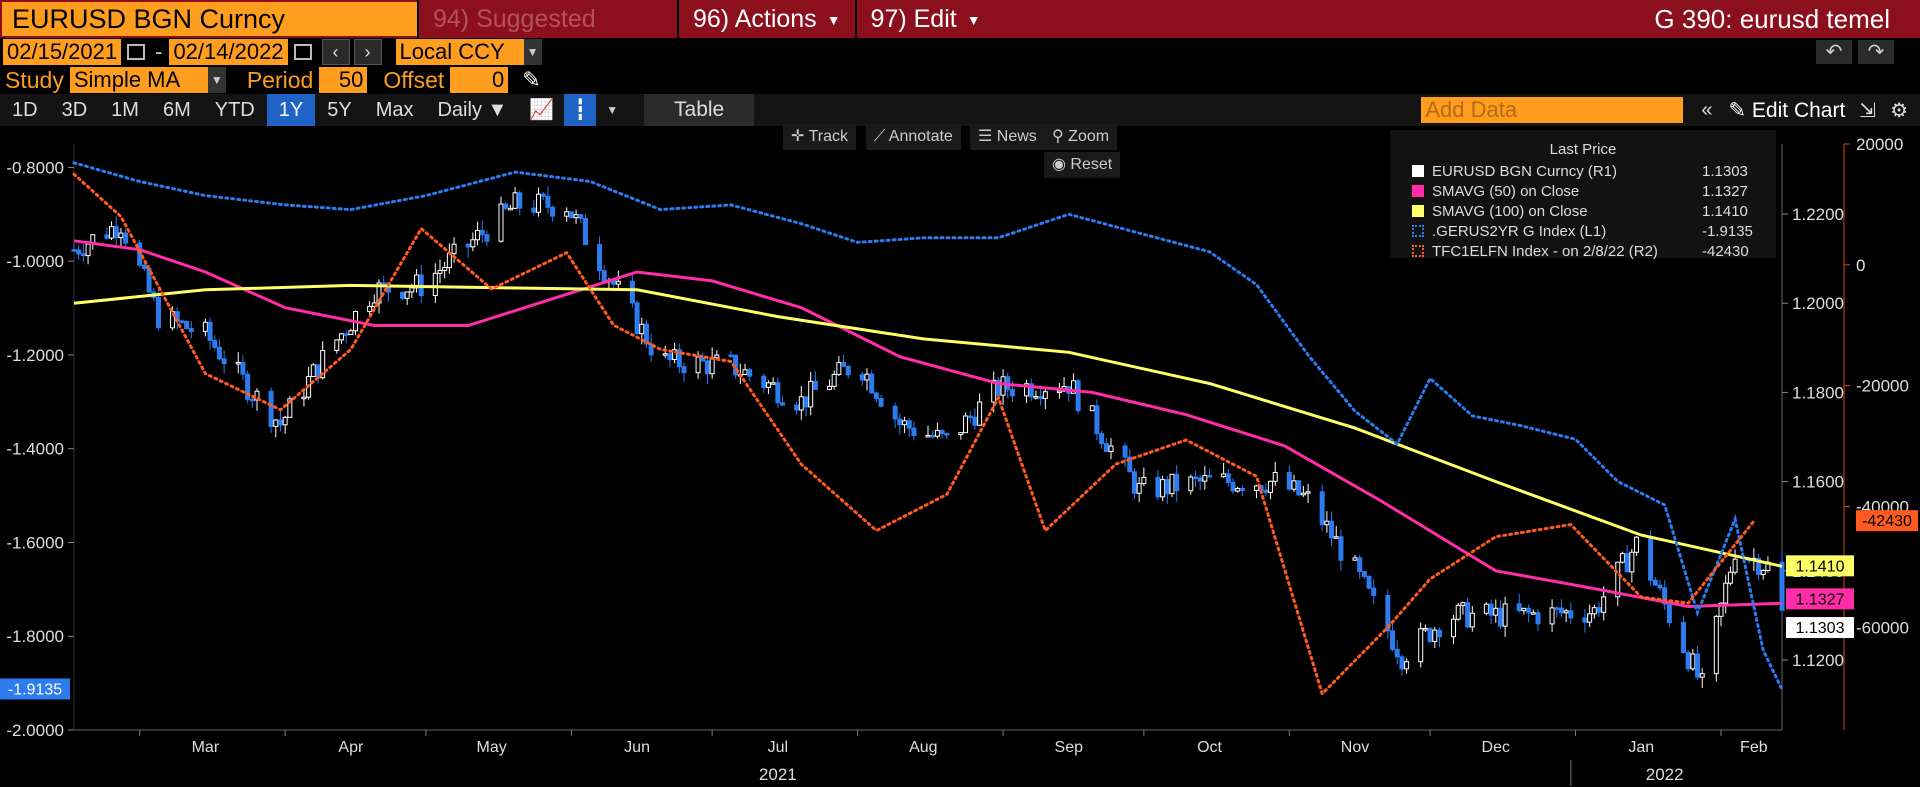 The height and width of the screenshot is (787, 1920). What do you see at coordinates (1583, 211) in the screenshot?
I see `legend-item: SMAVG (100) on Close 1.1410` at bounding box center [1583, 211].